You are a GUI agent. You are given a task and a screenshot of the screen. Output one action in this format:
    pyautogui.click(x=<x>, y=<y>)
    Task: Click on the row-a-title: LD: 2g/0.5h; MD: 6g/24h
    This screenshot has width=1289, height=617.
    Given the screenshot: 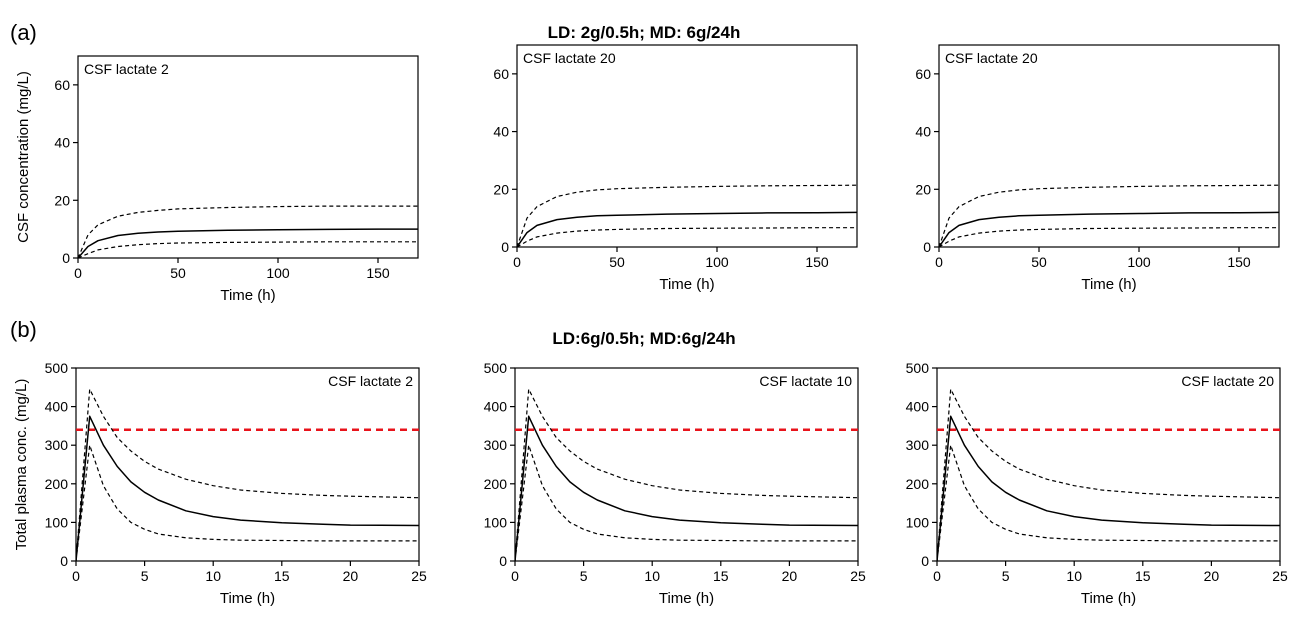 What is the action you would take?
    pyautogui.click(x=644, y=32)
    